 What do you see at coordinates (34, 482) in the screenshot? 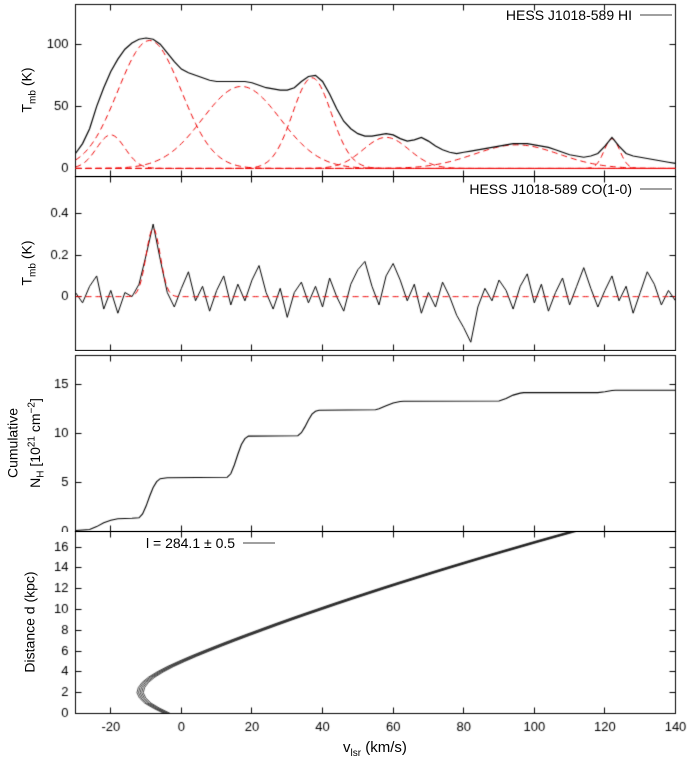
I see `nh-symbol: N` at bounding box center [34, 482].